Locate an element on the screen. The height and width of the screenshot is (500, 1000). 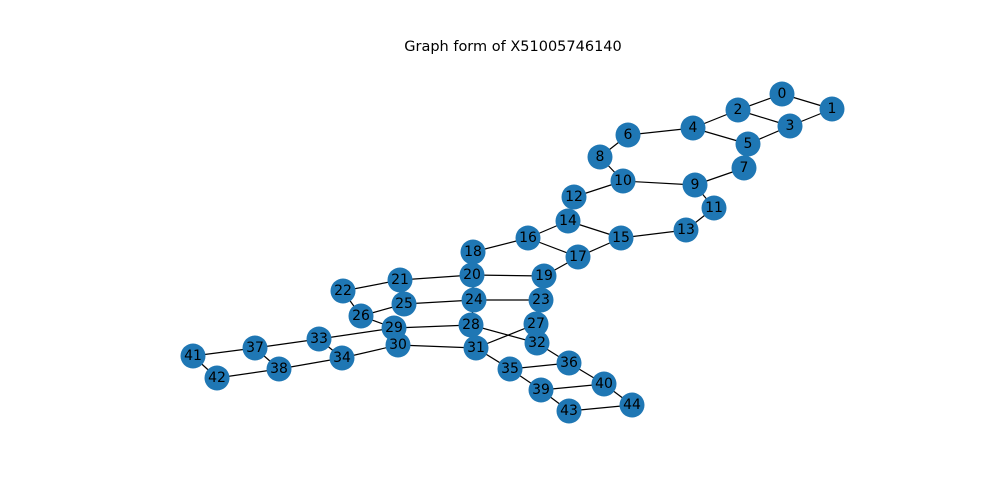
node-9: 9 is located at coordinates (695, 185).